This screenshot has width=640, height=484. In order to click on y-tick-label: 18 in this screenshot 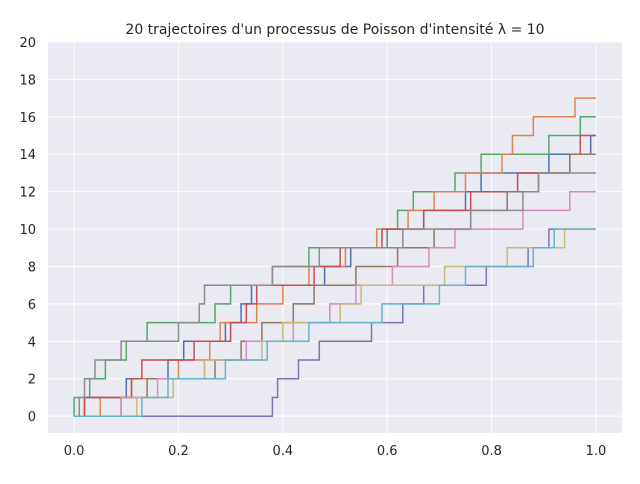, I will do `click(27, 80)`.